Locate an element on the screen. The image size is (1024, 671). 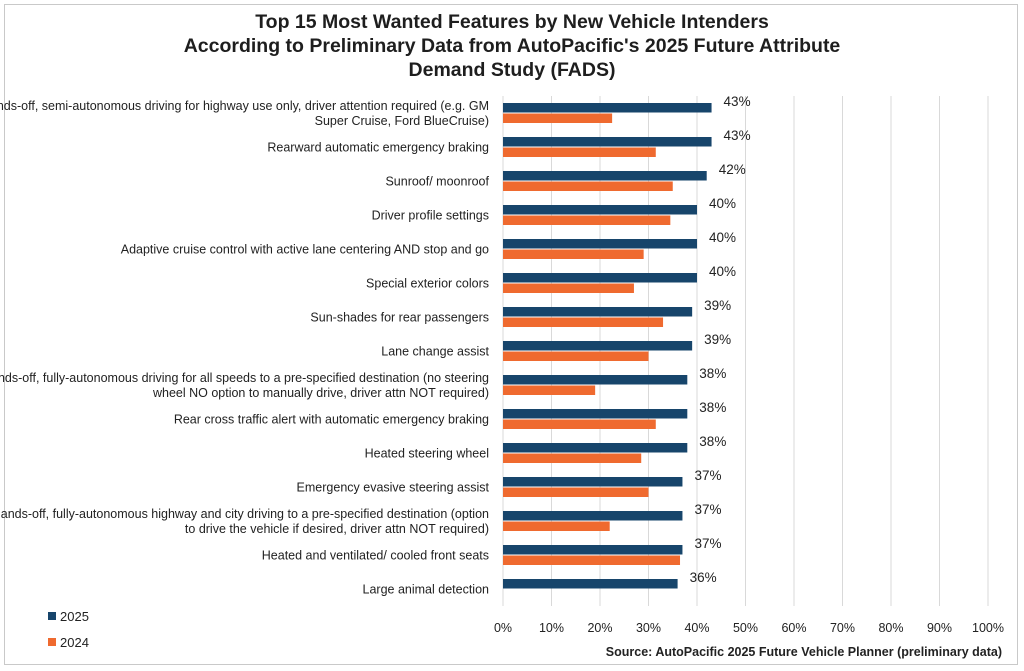
category-label-line: Driver profile settings is located at coordinates (430, 216).